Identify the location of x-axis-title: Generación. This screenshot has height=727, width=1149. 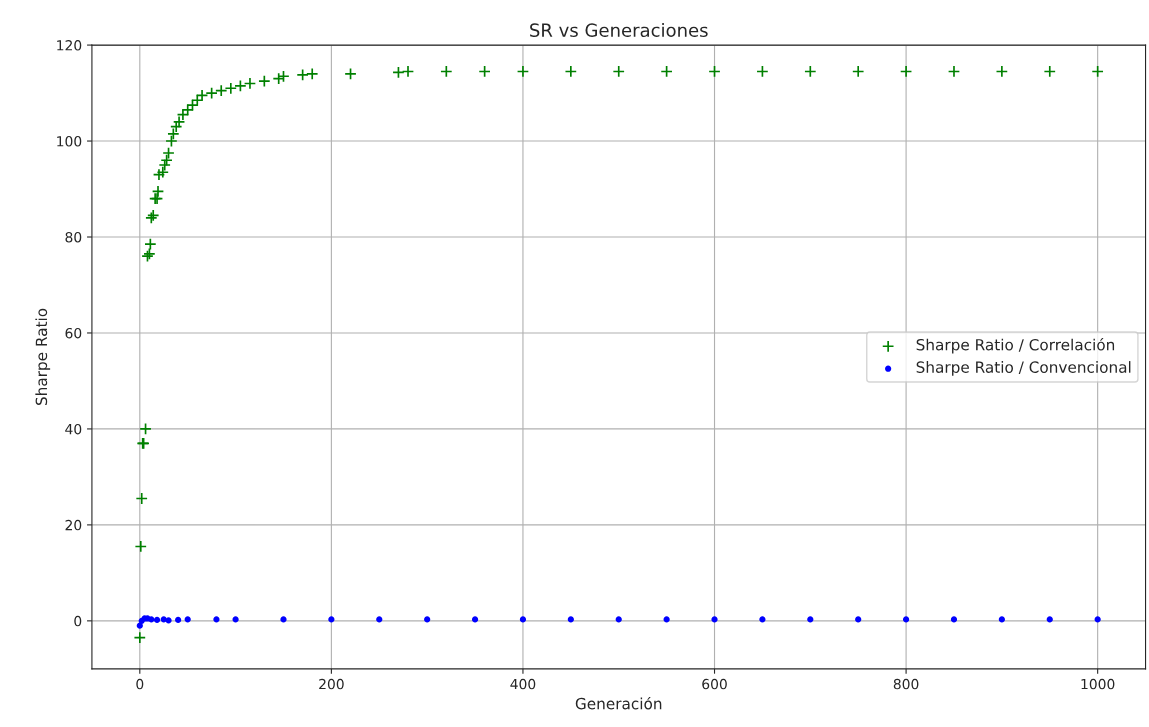
(618, 703).